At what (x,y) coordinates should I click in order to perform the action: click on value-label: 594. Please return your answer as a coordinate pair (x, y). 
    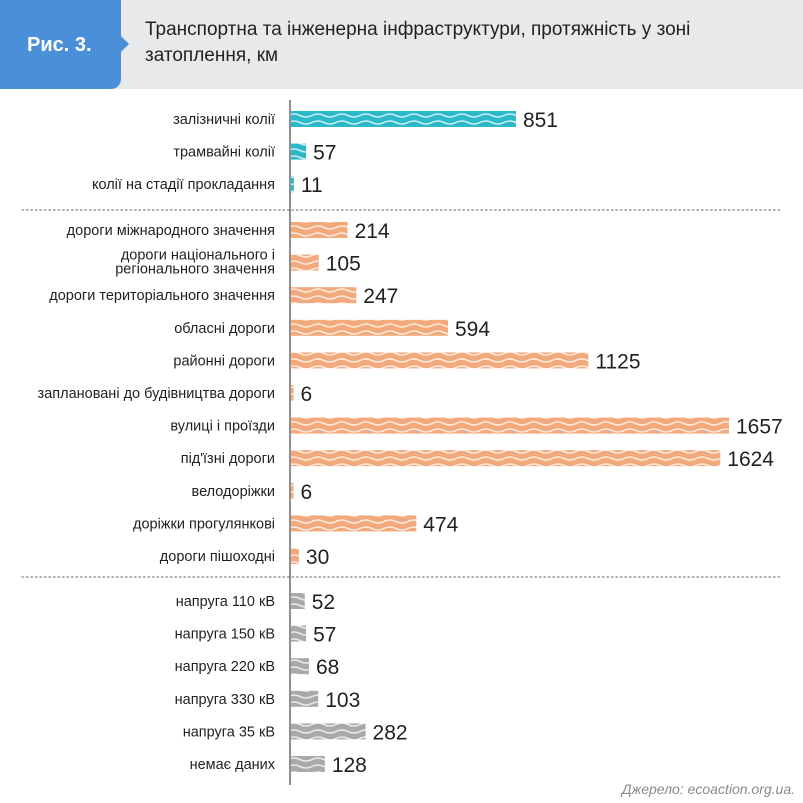
    Looking at the image, I should click on (472, 329).